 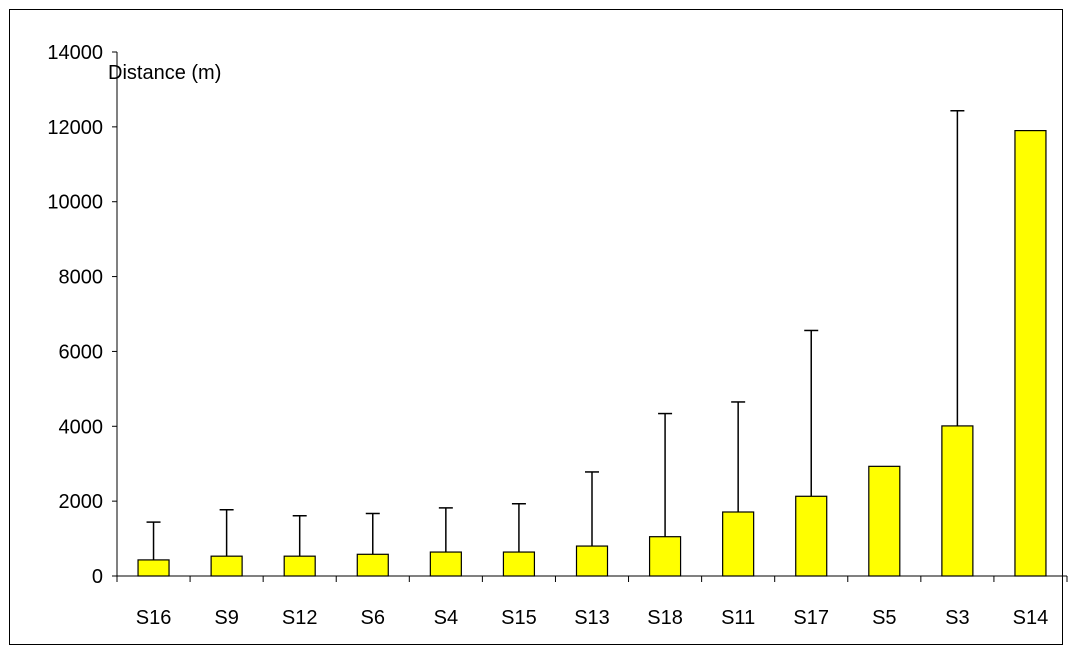 What do you see at coordinates (811, 536) in the screenshot?
I see `bar-s17` at bounding box center [811, 536].